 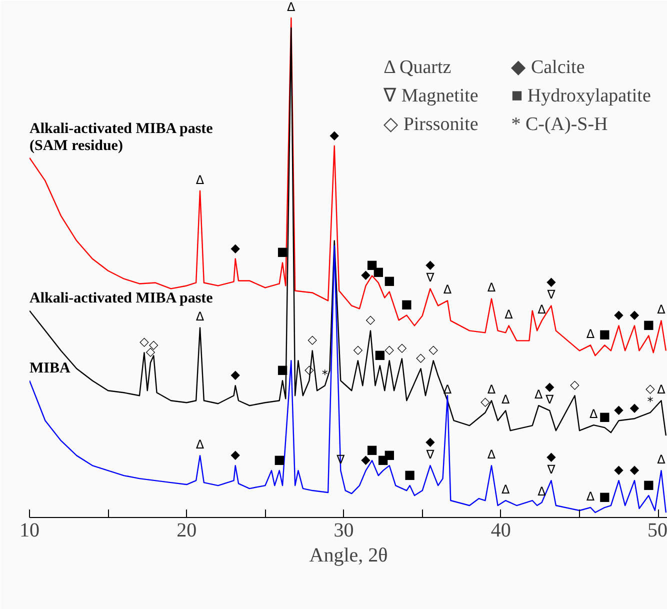 What do you see at coordinates (657, 531) in the screenshot?
I see `x-tick-label: 50` at bounding box center [657, 531].